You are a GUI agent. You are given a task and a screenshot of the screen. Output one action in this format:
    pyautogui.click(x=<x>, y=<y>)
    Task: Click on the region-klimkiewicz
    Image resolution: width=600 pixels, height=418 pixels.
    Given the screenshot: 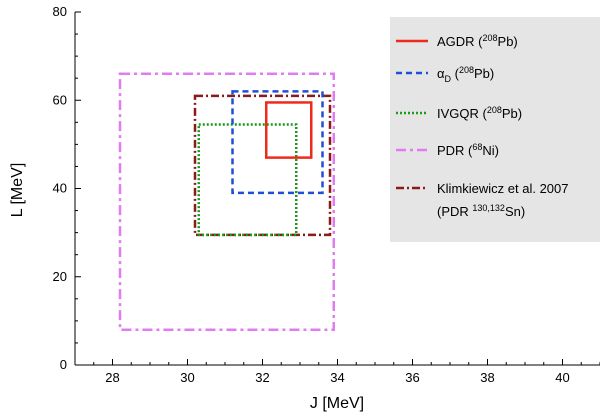 What is the action you would take?
    pyautogui.click(x=262, y=165)
    